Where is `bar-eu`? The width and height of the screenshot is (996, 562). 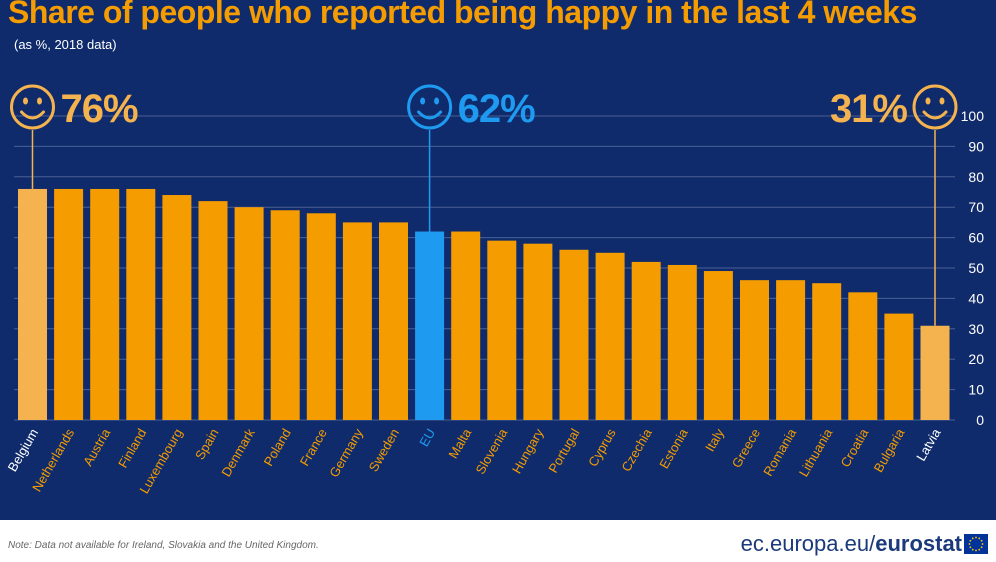 bar-eu is located at coordinates (430, 325).